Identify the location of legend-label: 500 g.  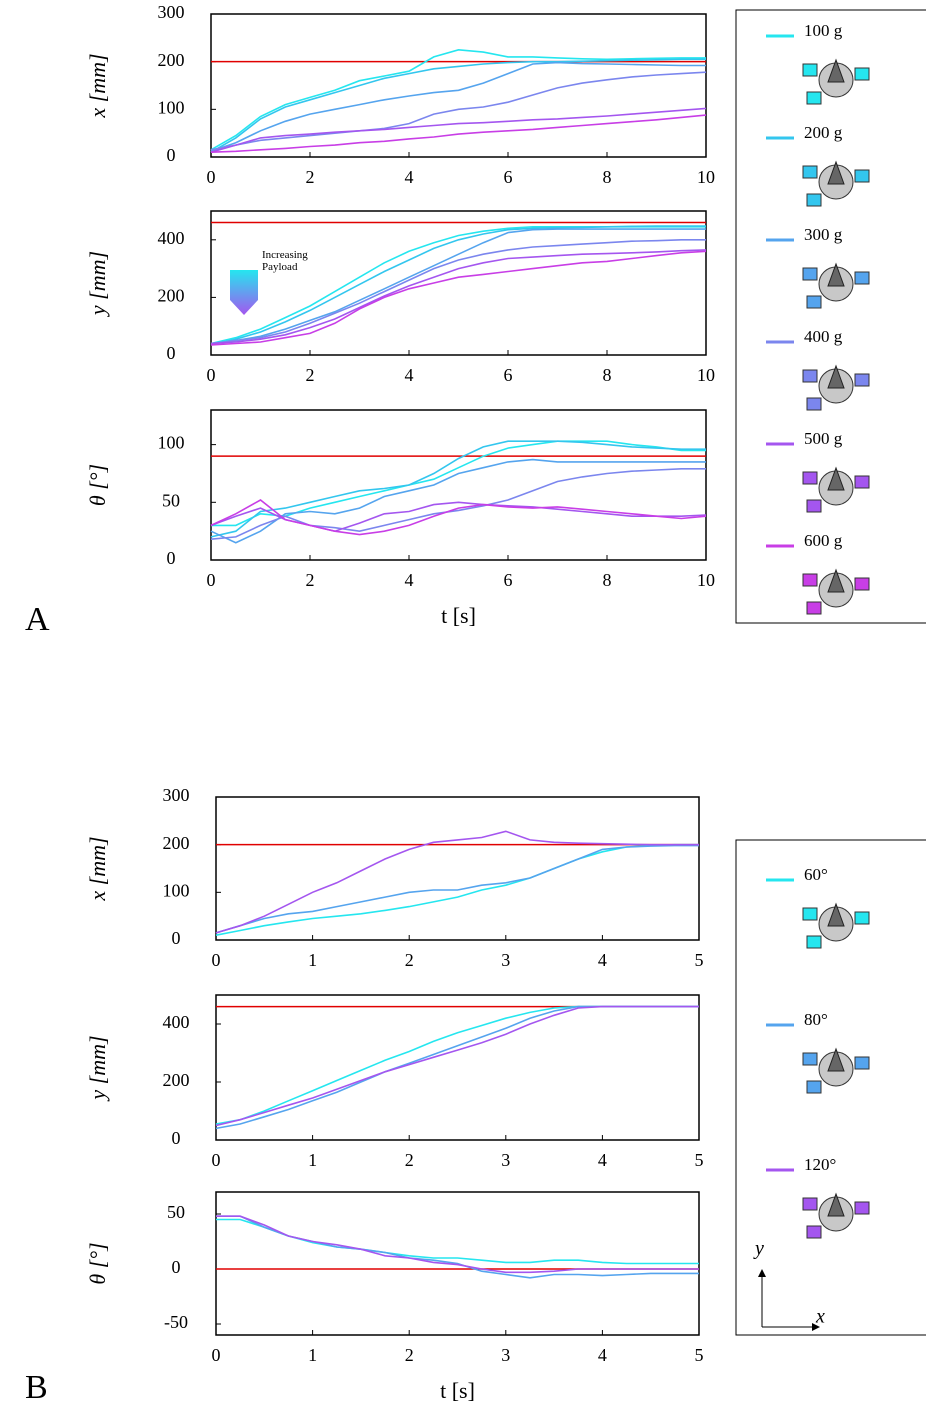
(823, 438).